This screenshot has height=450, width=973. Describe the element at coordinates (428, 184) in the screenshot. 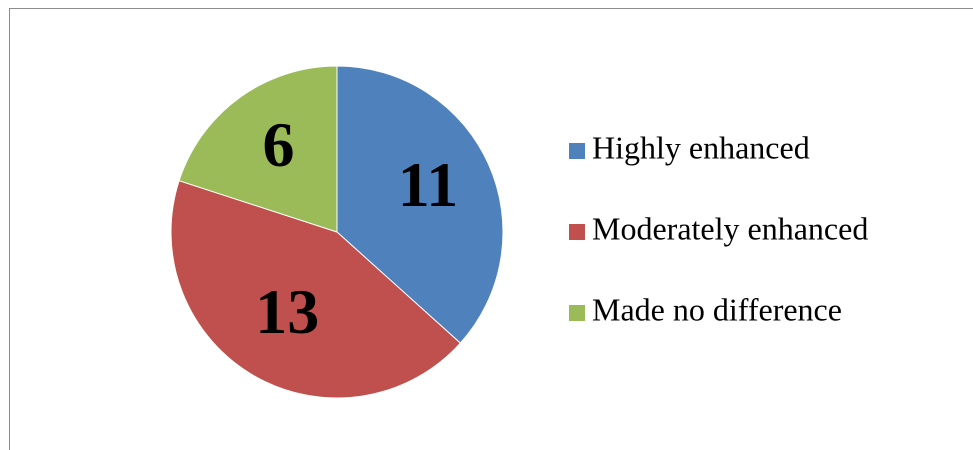

I see `data-label: 11` at that location.